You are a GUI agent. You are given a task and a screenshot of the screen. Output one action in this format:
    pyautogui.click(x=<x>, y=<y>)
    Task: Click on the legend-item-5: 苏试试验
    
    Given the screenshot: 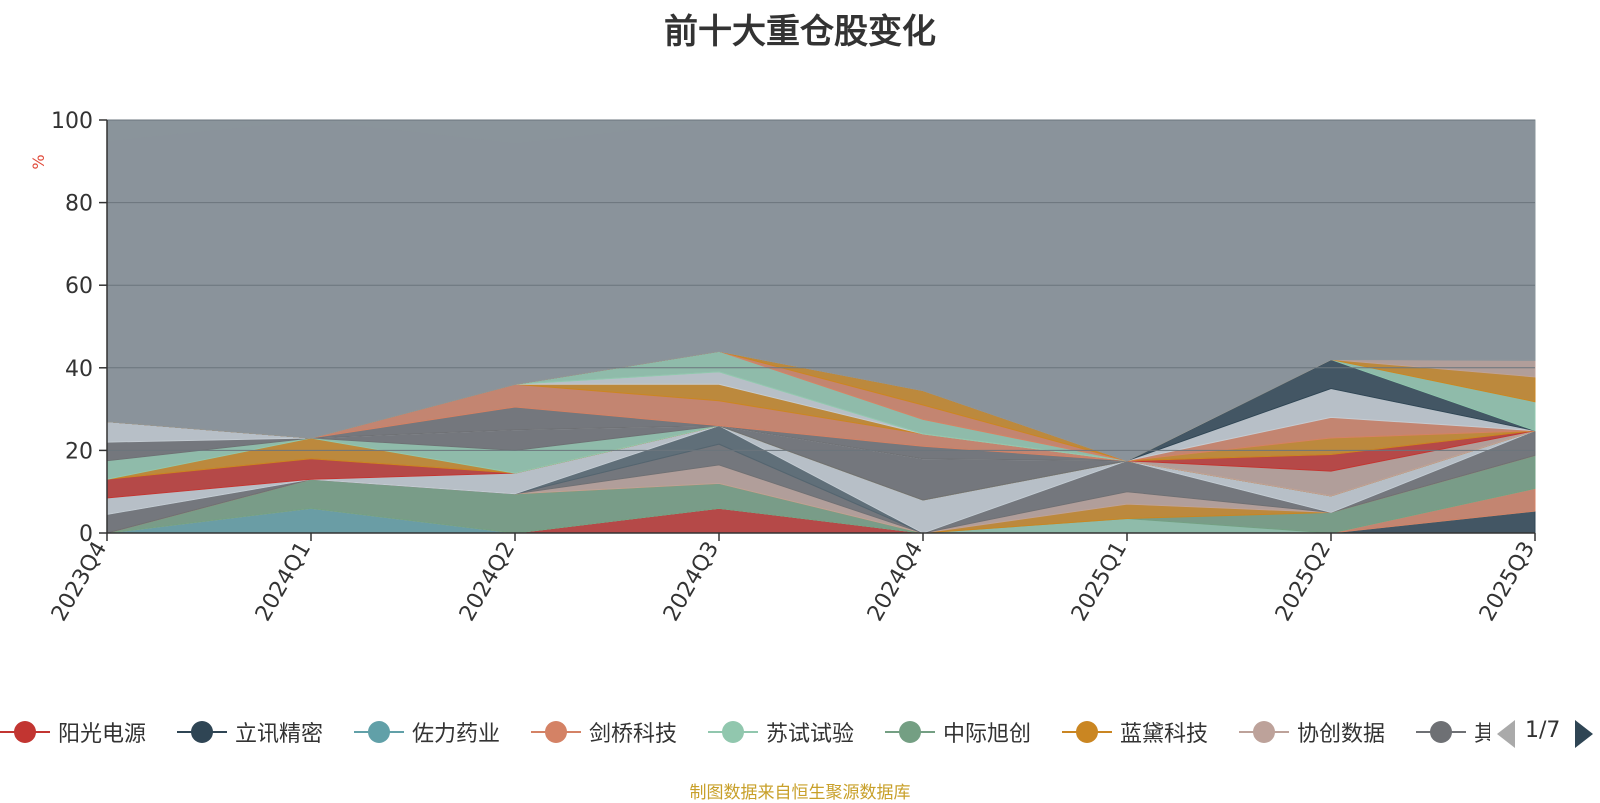 What is the action you would take?
    pyautogui.click(x=781, y=732)
    